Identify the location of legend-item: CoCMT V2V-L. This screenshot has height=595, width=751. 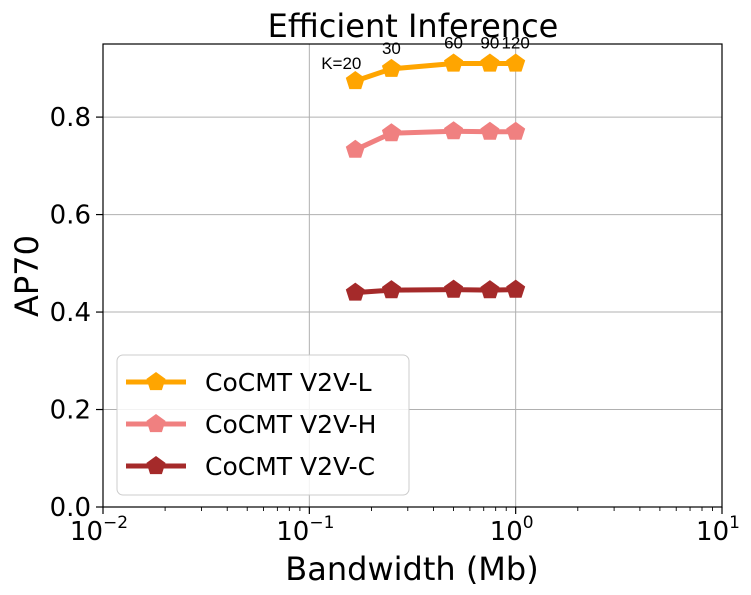
(249, 382).